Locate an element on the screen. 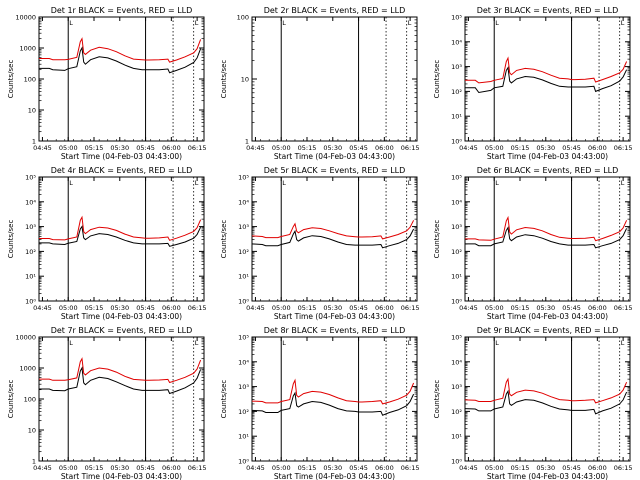  chart-title: Det 5r BLACK = Events, RED = LLD is located at coordinates (335, 170).